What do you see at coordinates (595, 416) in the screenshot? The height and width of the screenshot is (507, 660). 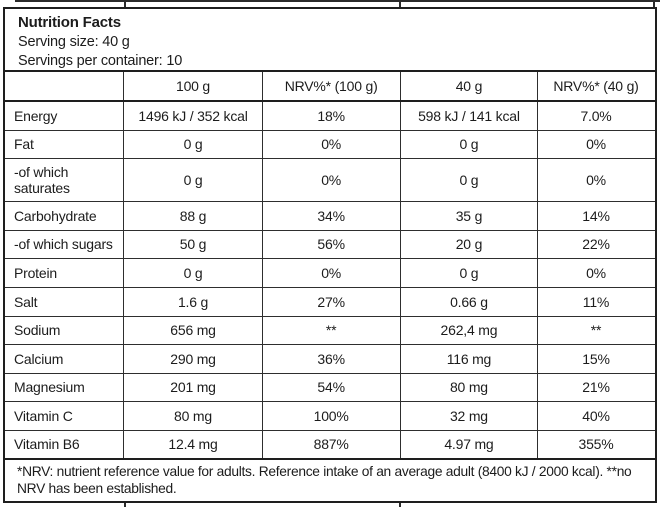 I see `value-cell: 40%` at bounding box center [595, 416].